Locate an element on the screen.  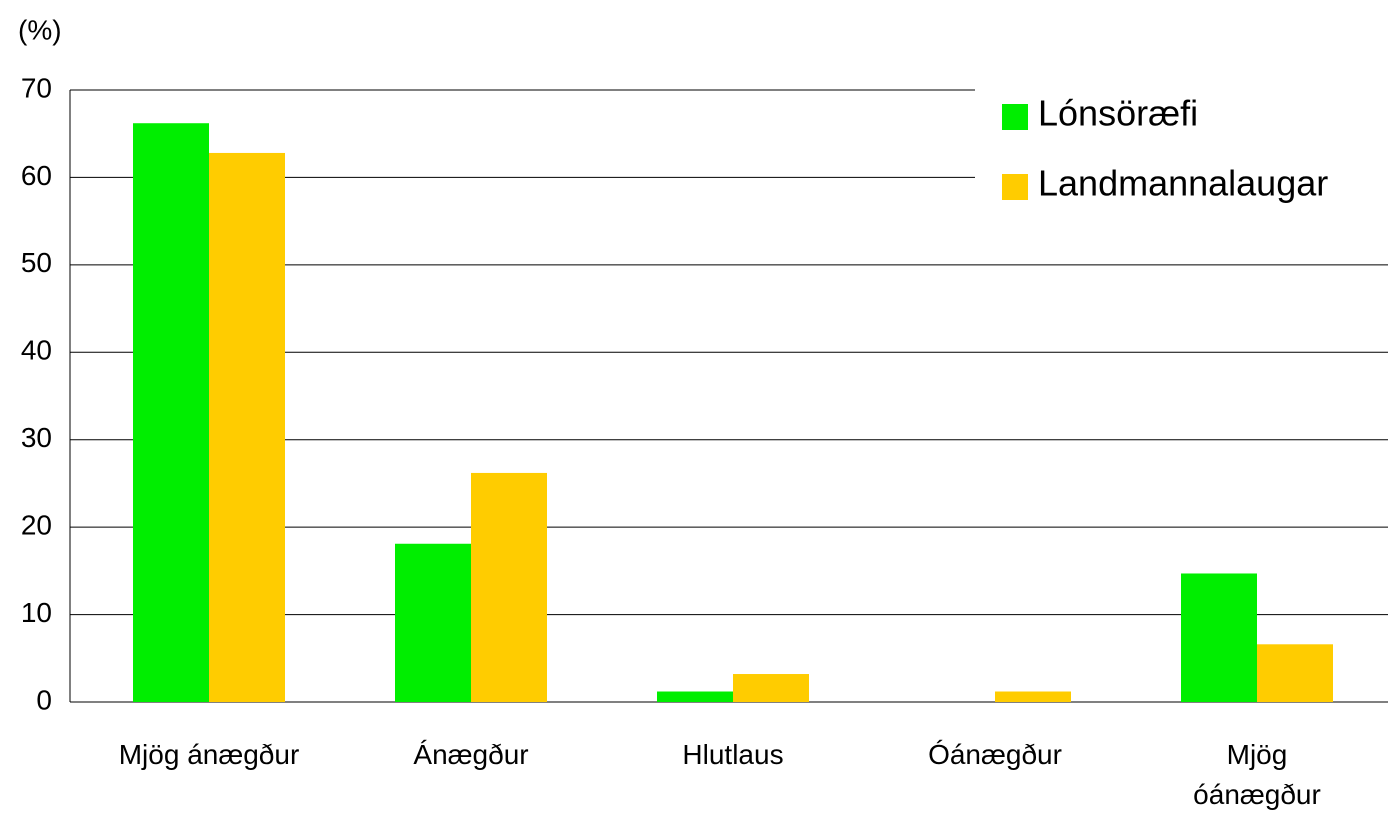
x-tick-label: Mjög ánægður is located at coordinates (209, 754).